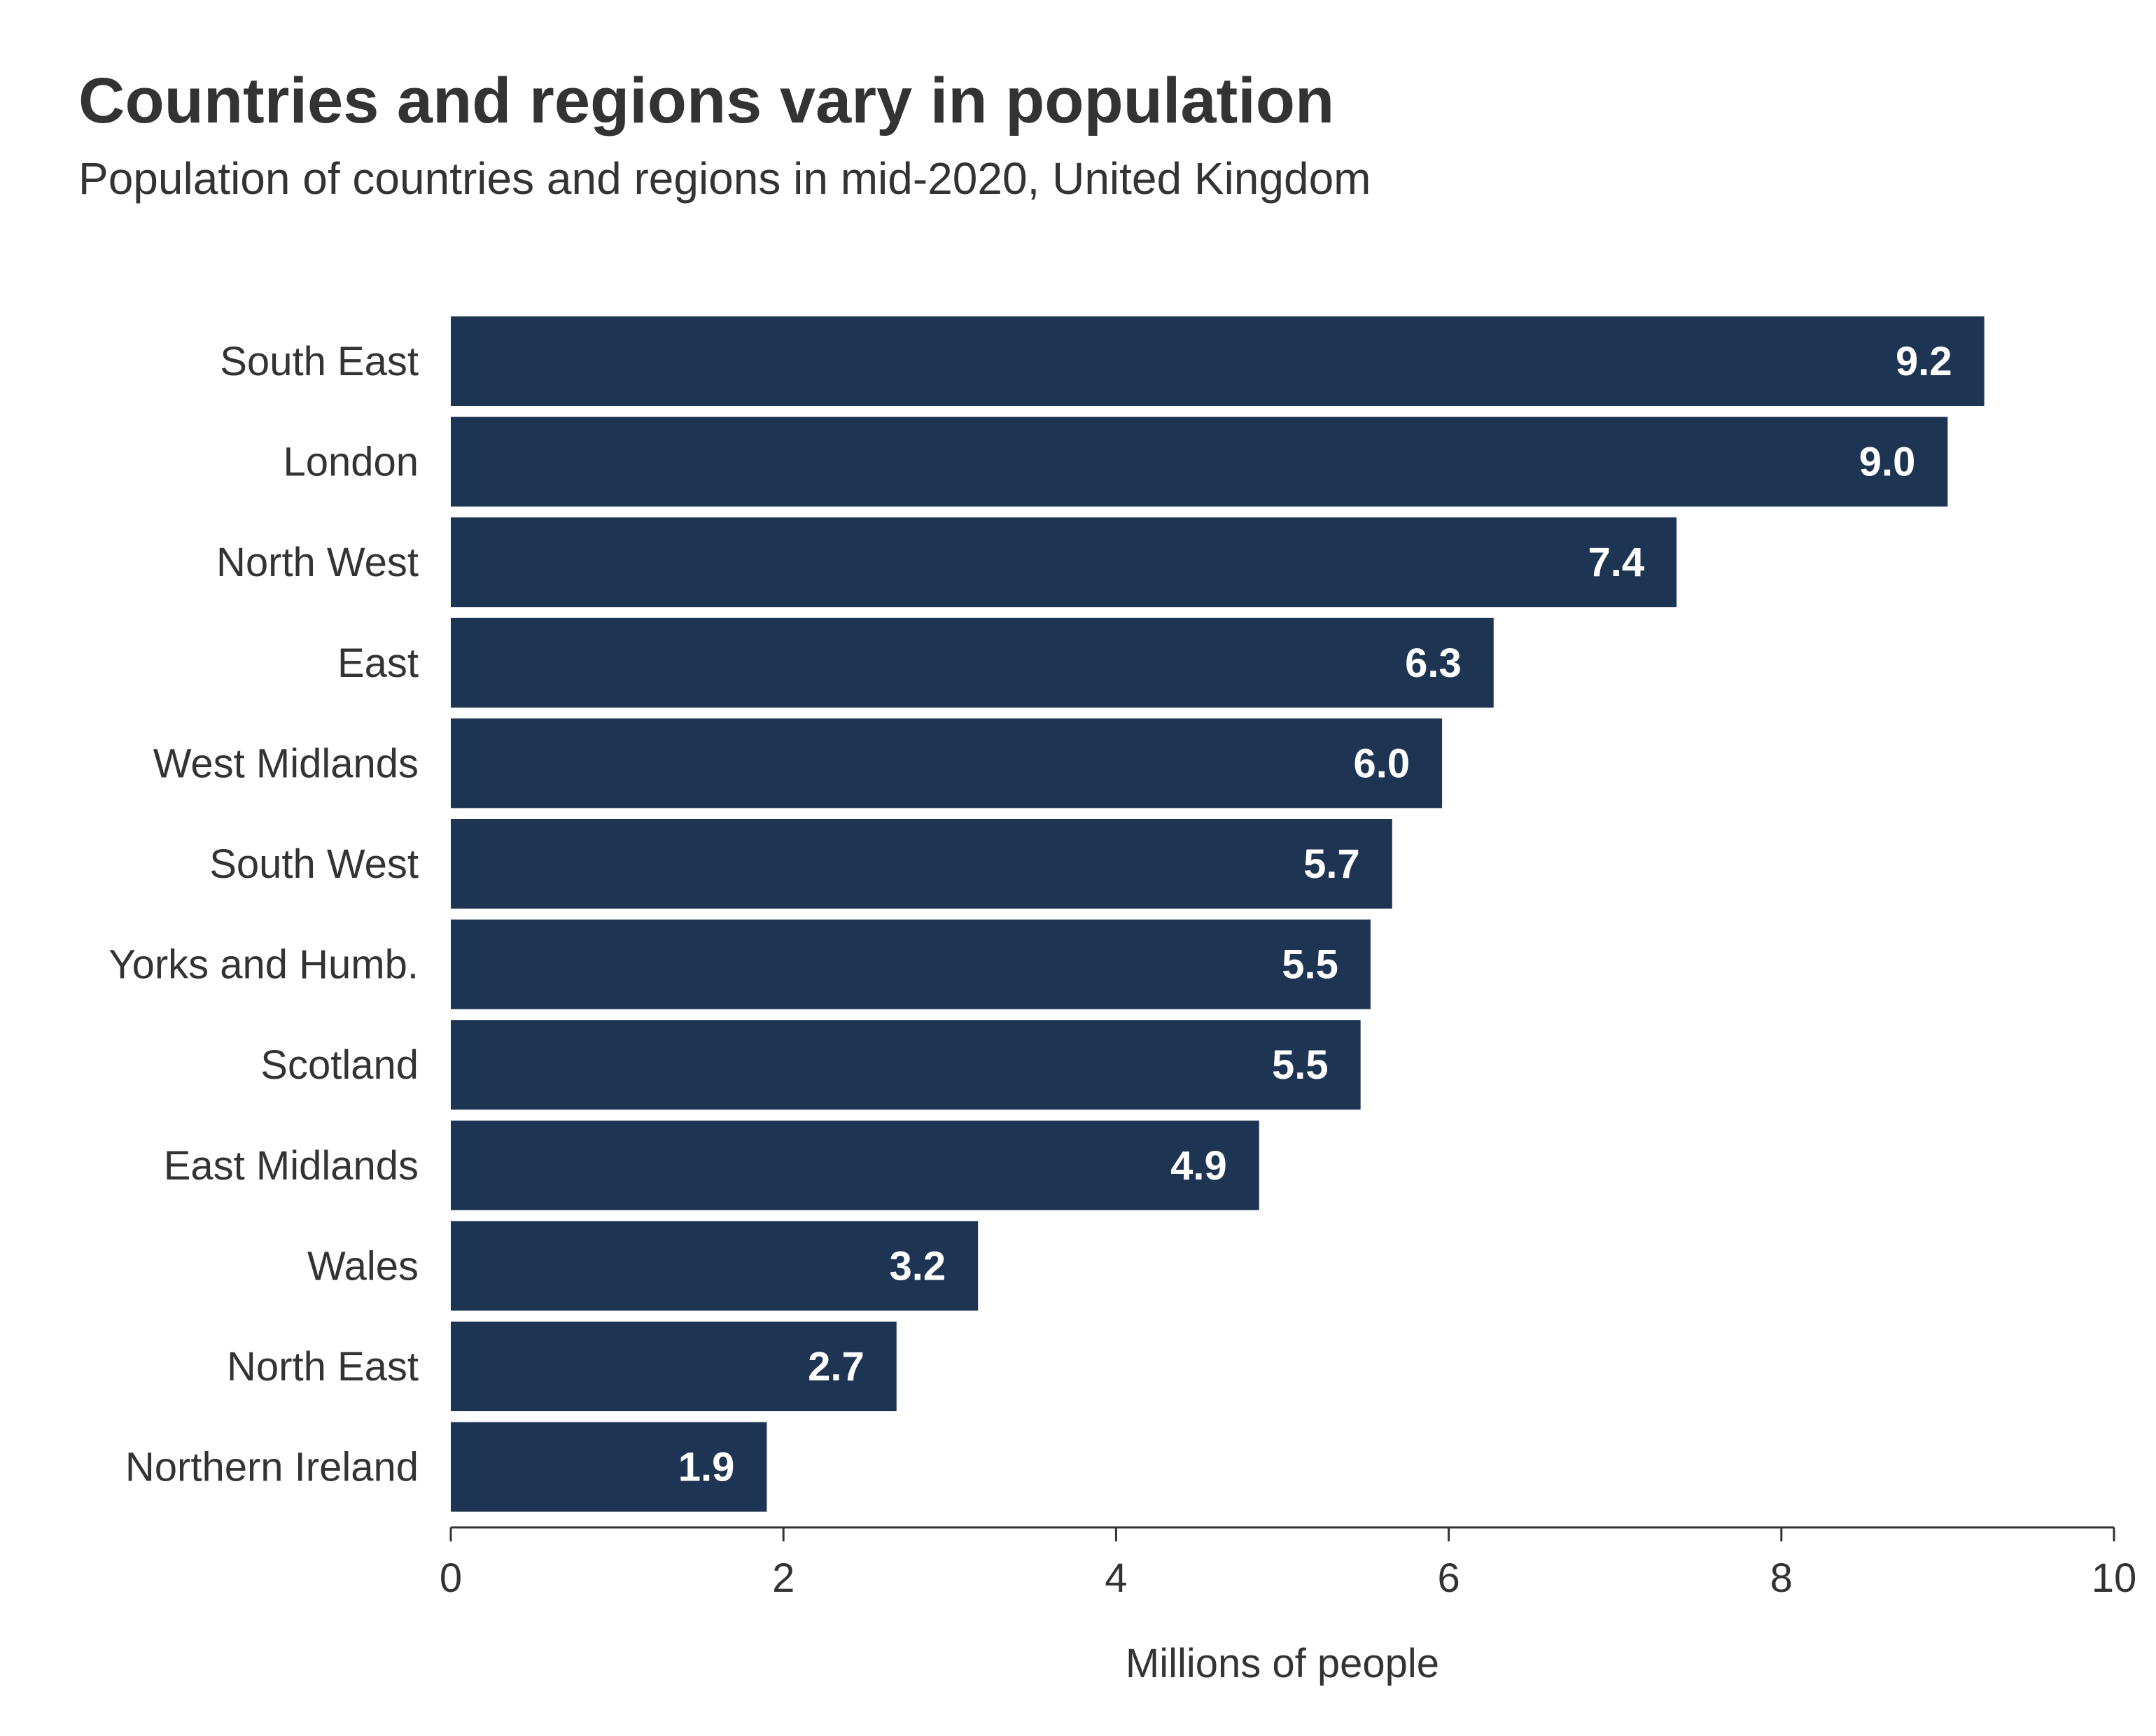 Image resolution: width=2156 pixels, height=1736 pixels. I want to click on x-axis: 0 2 4 6 8 10, so click(1288, 1563).